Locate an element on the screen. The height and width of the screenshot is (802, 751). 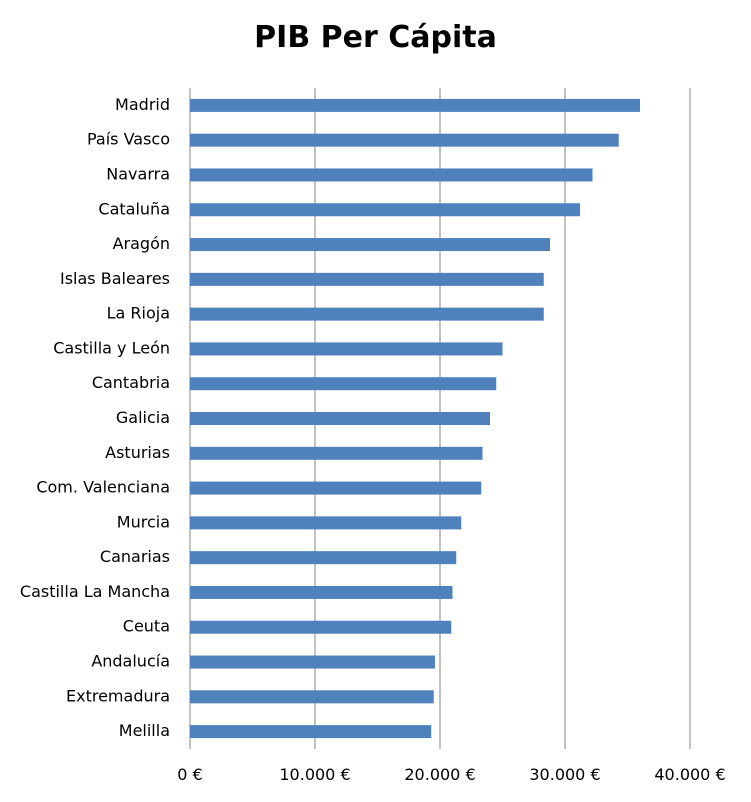
category-label-9: Galicia is located at coordinates (143, 417).